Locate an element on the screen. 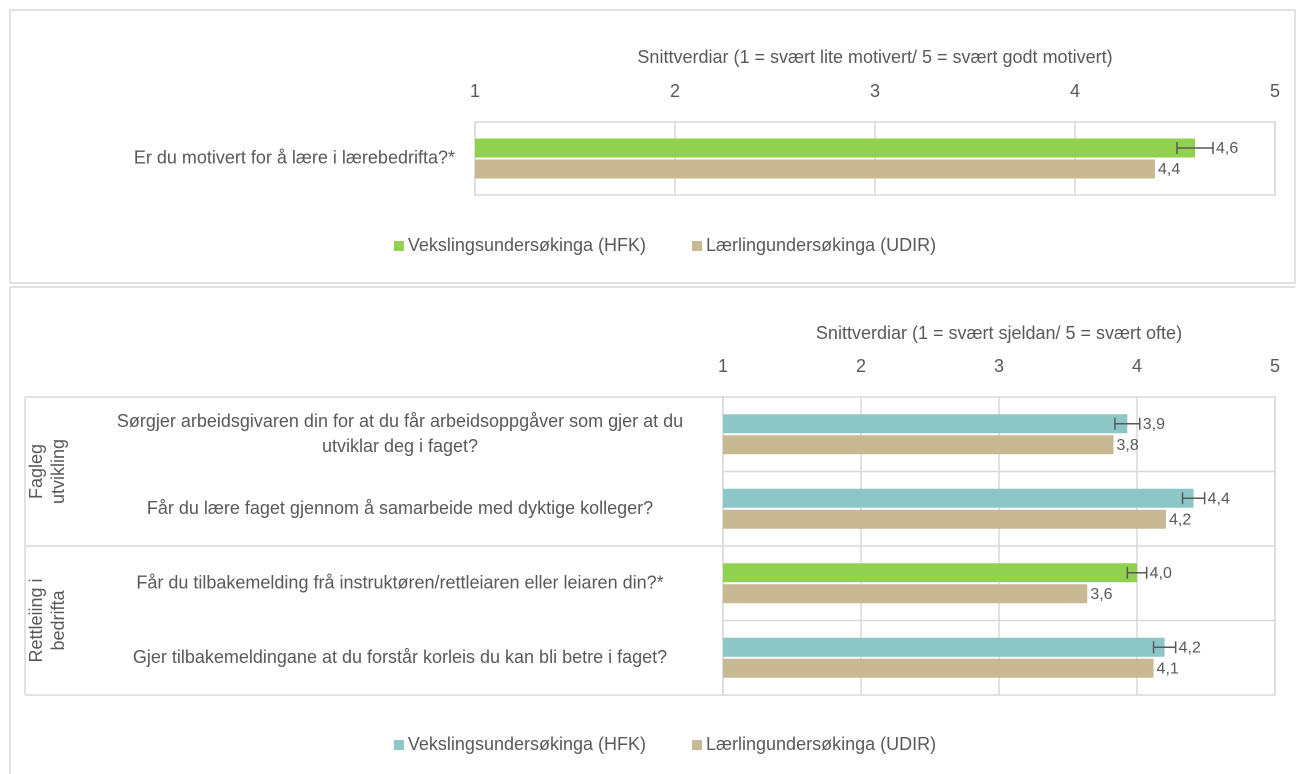 The image size is (1302, 774). value-label: 4,1 is located at coordinates (1168, 668).